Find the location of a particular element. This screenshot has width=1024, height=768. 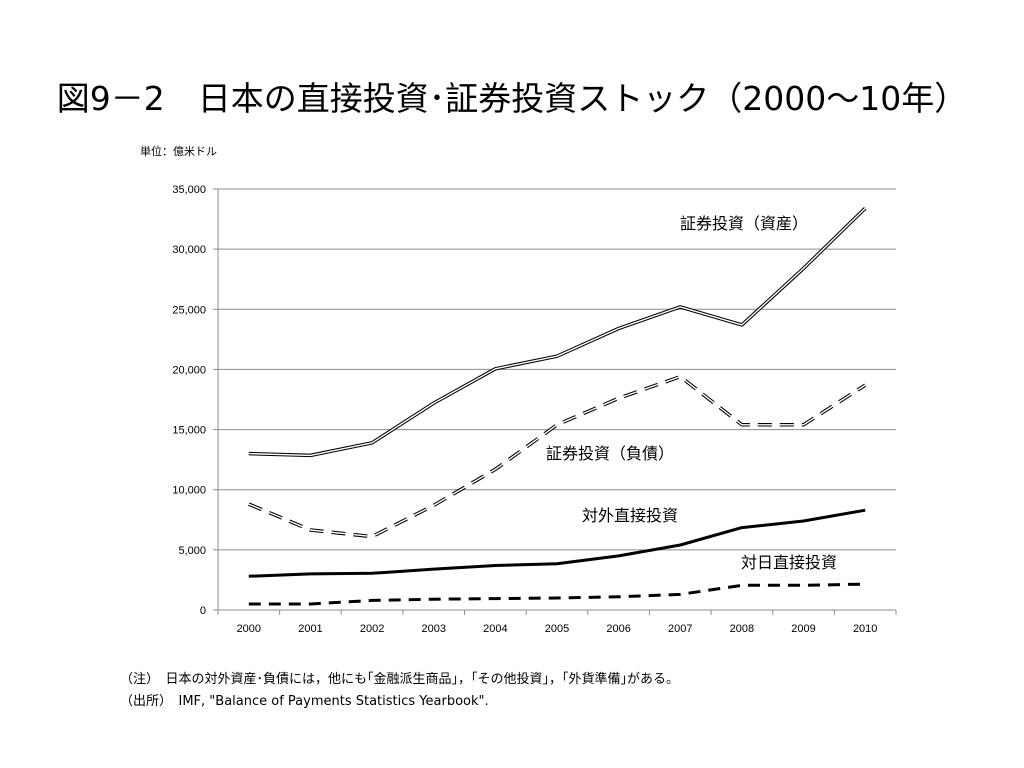

x-tick-label: 2009 is located at coordinates (803, 629).